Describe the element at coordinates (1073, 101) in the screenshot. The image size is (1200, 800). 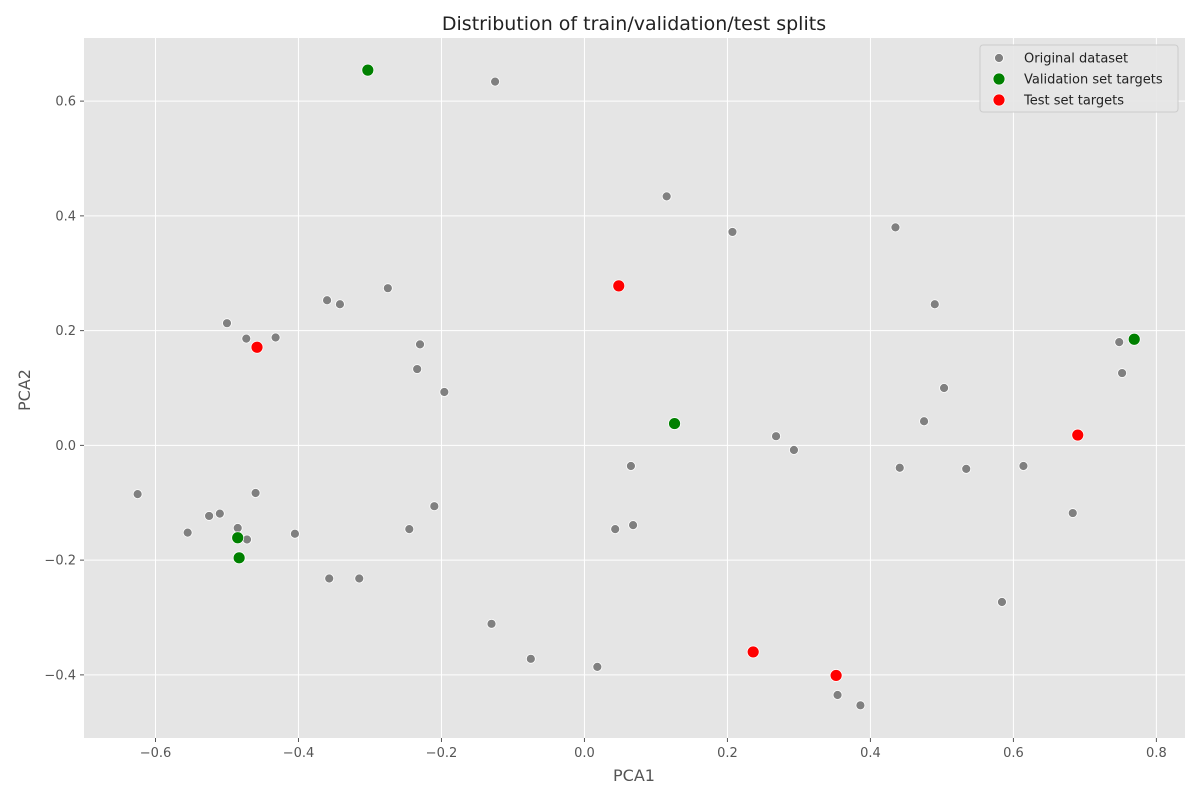
I see `legend-label-test-set-targets: Test set targets` at that location.